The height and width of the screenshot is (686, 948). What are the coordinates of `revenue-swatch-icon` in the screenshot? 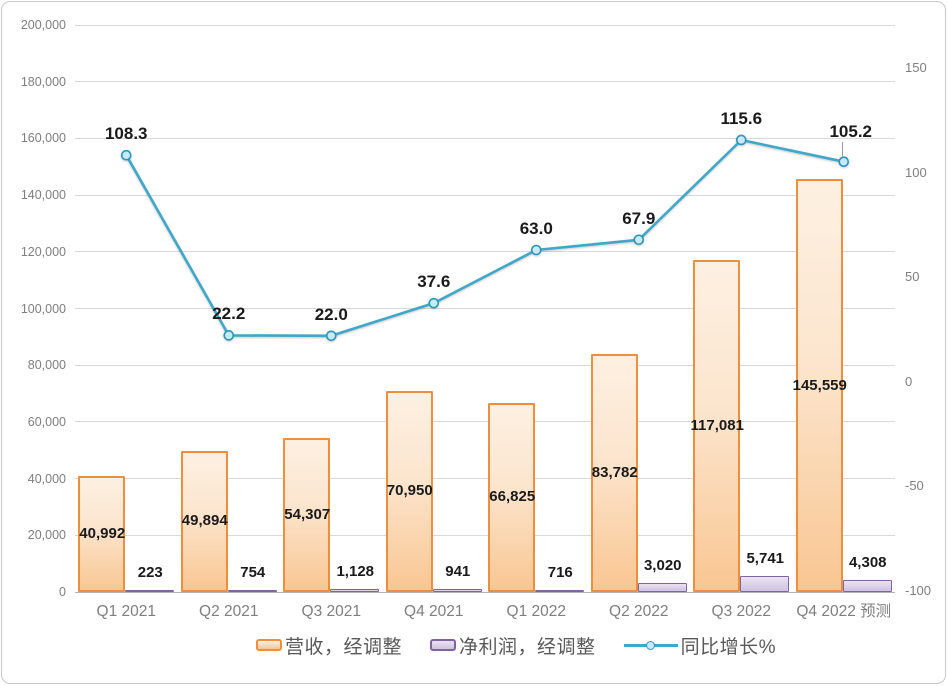 It's located at (269, 645).